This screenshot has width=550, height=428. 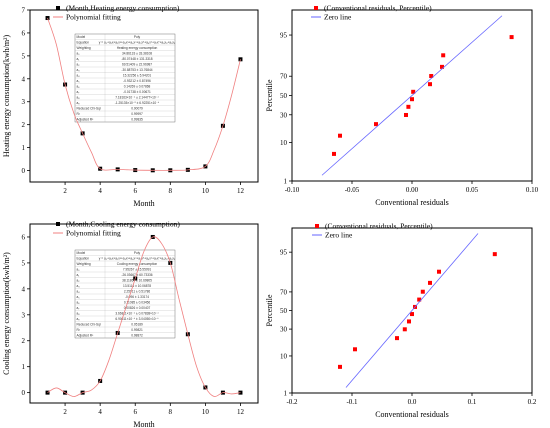 I want to click on fit-table-value: 0.99997, so click(x=137, y=114).